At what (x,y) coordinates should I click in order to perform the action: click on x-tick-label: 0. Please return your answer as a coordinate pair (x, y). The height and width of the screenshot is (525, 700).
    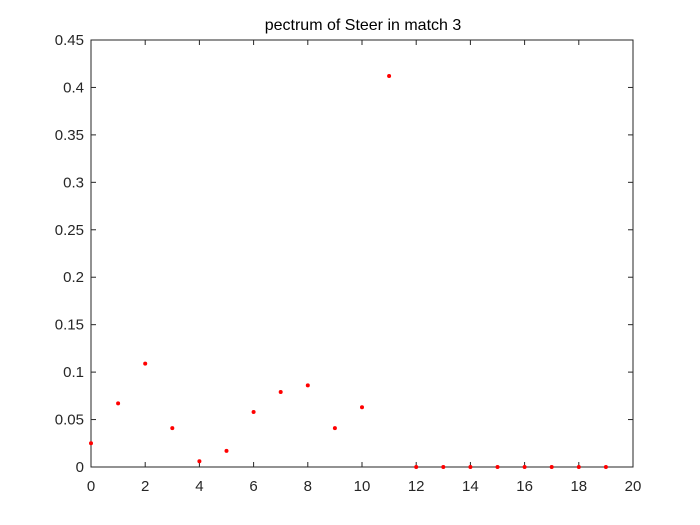
    Looking at the image, I should click on (91, 486).